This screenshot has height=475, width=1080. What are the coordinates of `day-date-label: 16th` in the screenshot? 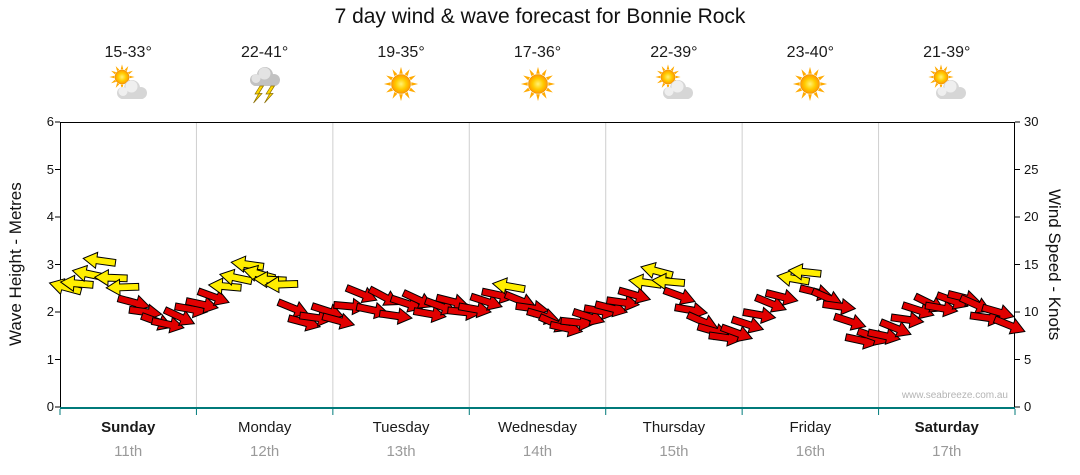 It's located at (810, 451).